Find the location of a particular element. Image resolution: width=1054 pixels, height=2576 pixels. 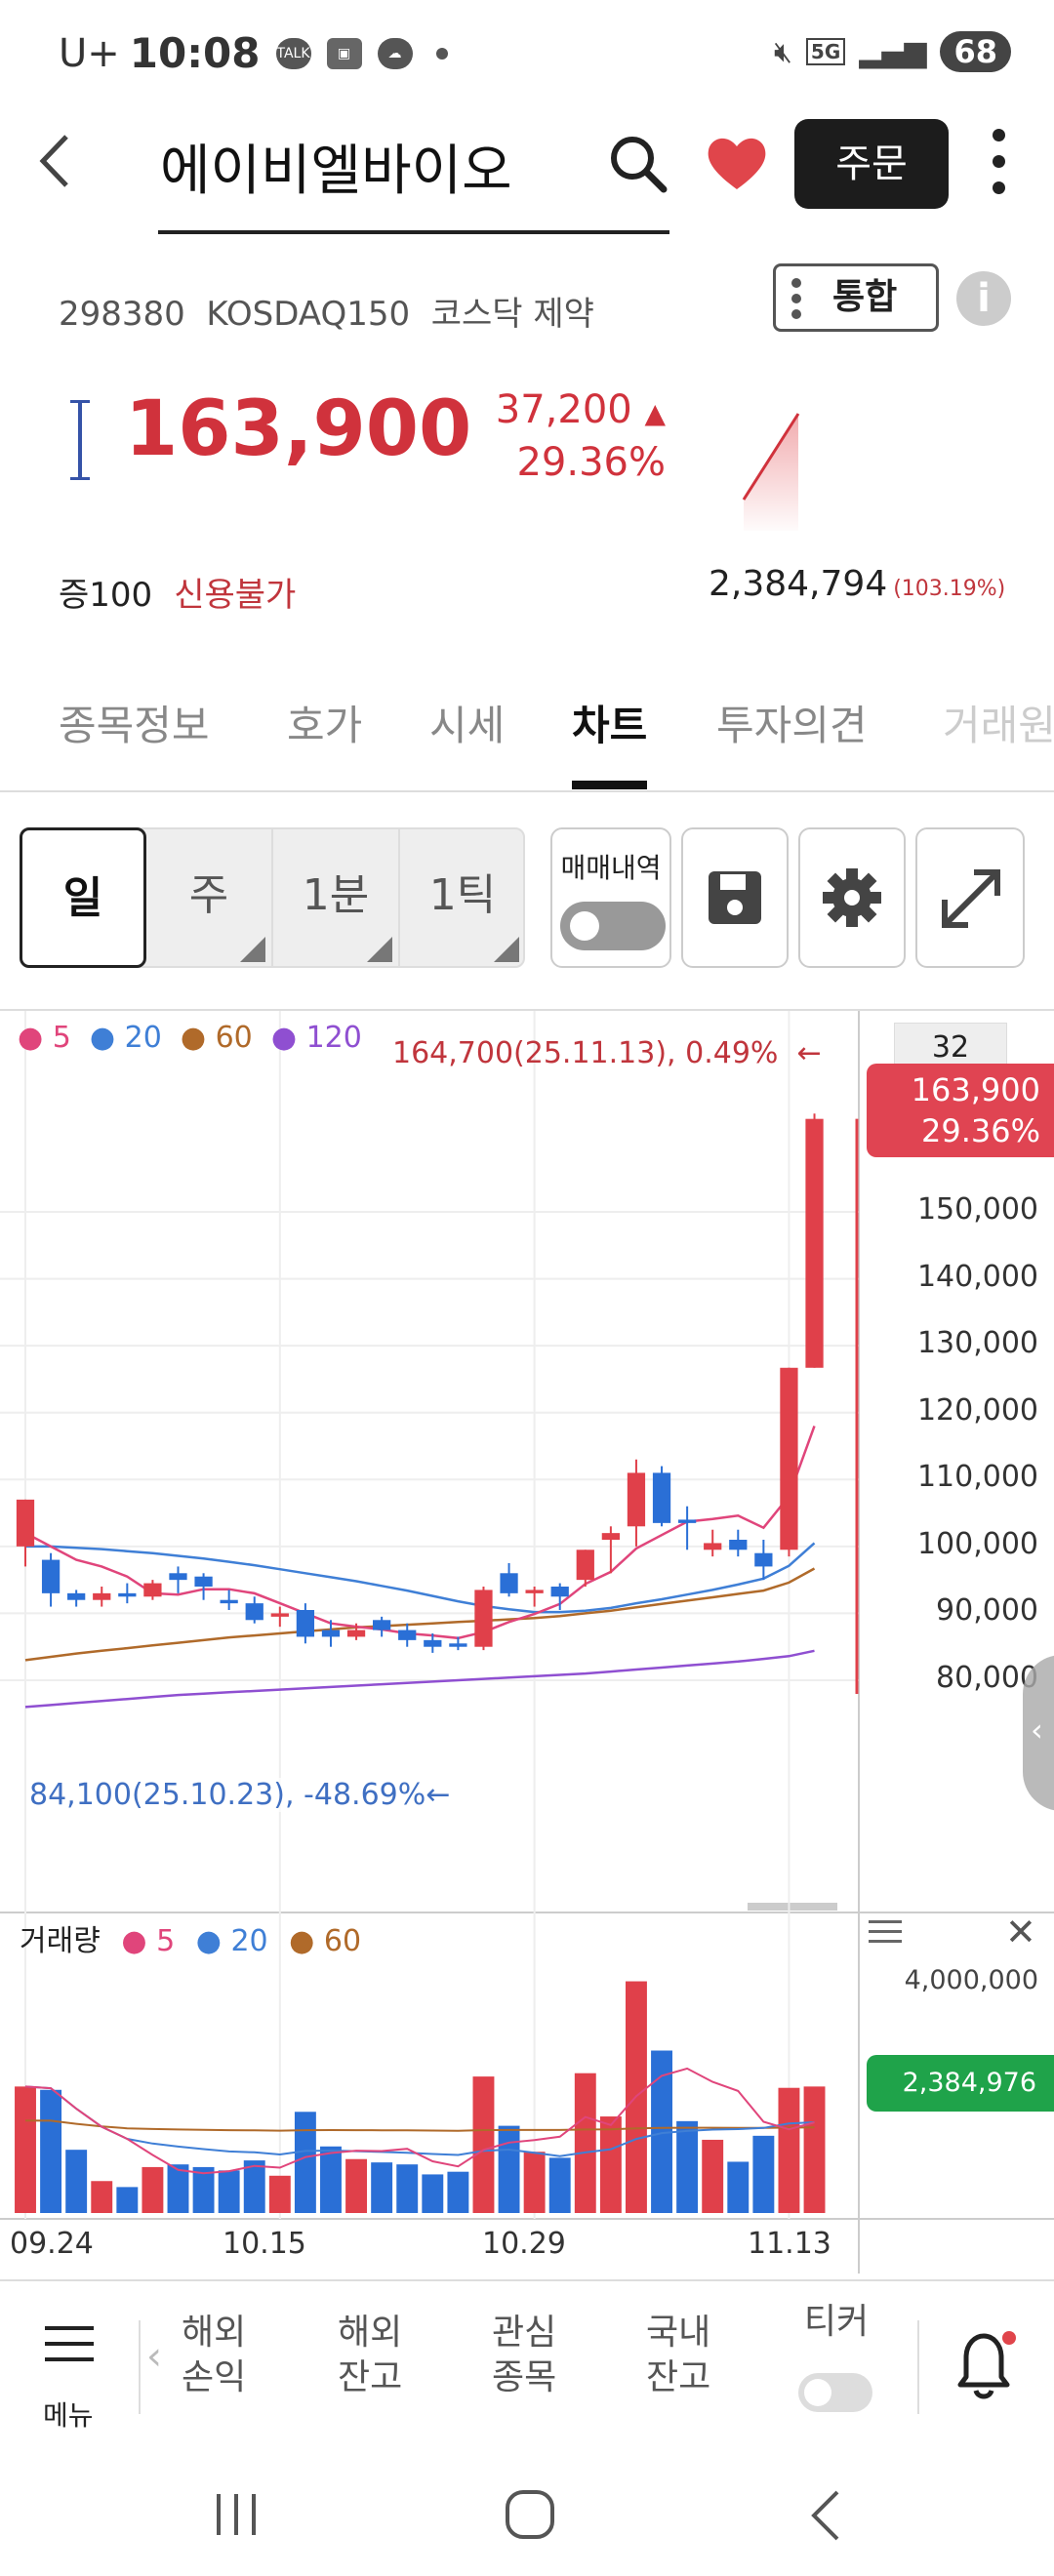

period-1min-label: 1분 is located at coordinates (336, 895).